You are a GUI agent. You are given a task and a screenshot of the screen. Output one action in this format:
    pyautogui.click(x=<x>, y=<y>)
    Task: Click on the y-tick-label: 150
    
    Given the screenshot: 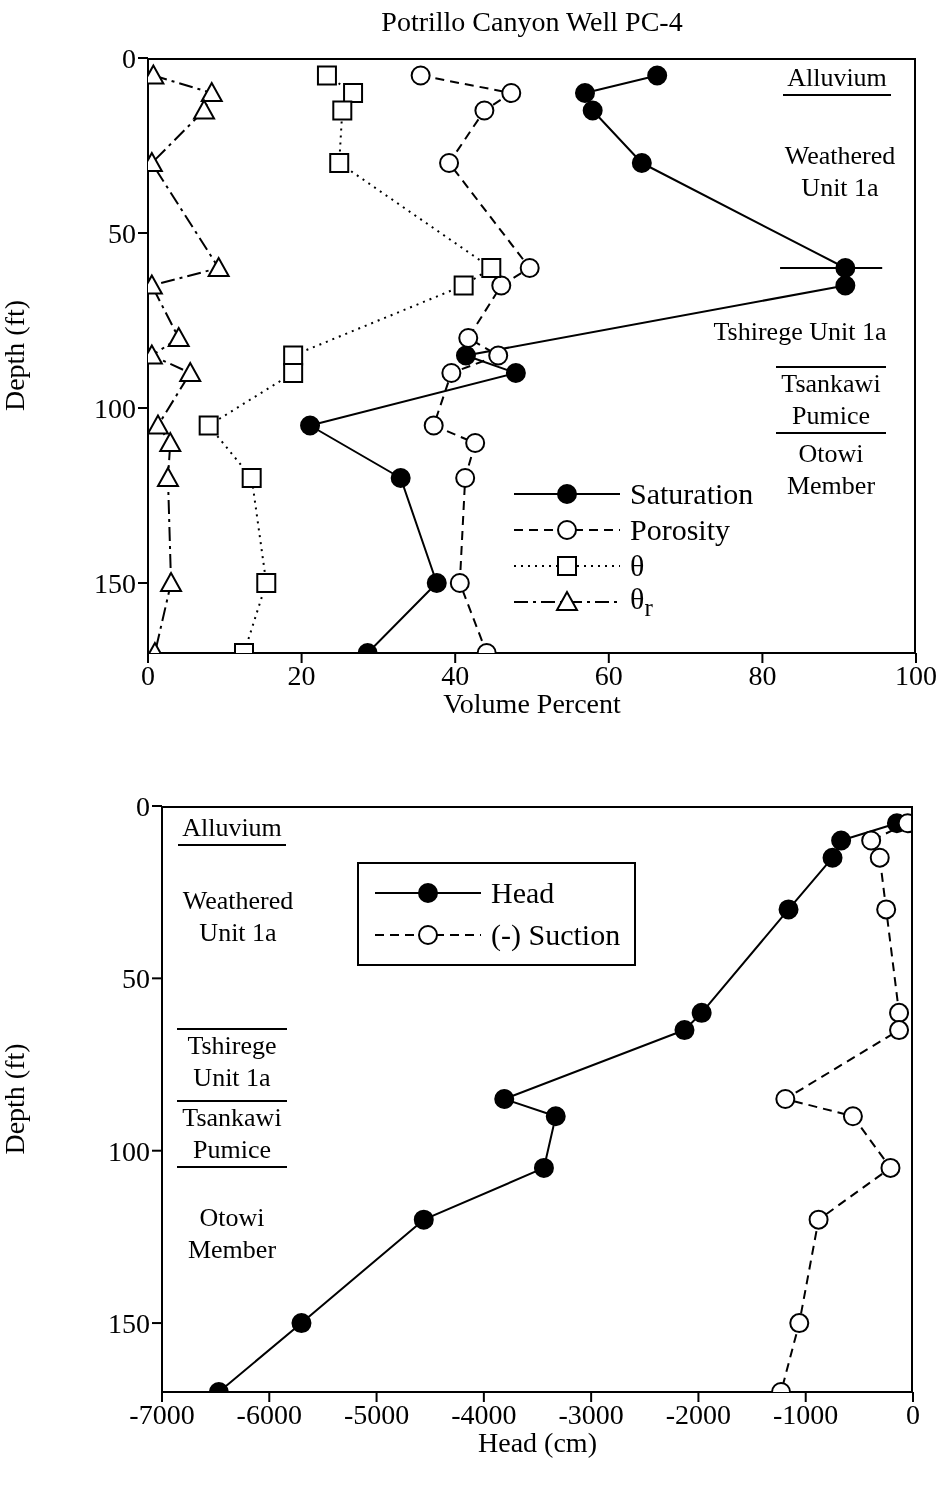 What is the action you would take?
    pyautogui.click(x=115, y=583)
    